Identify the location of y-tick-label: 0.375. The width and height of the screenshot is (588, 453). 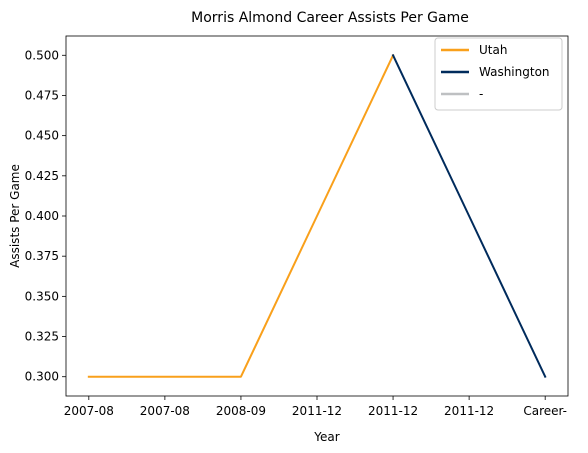
(42, 256).